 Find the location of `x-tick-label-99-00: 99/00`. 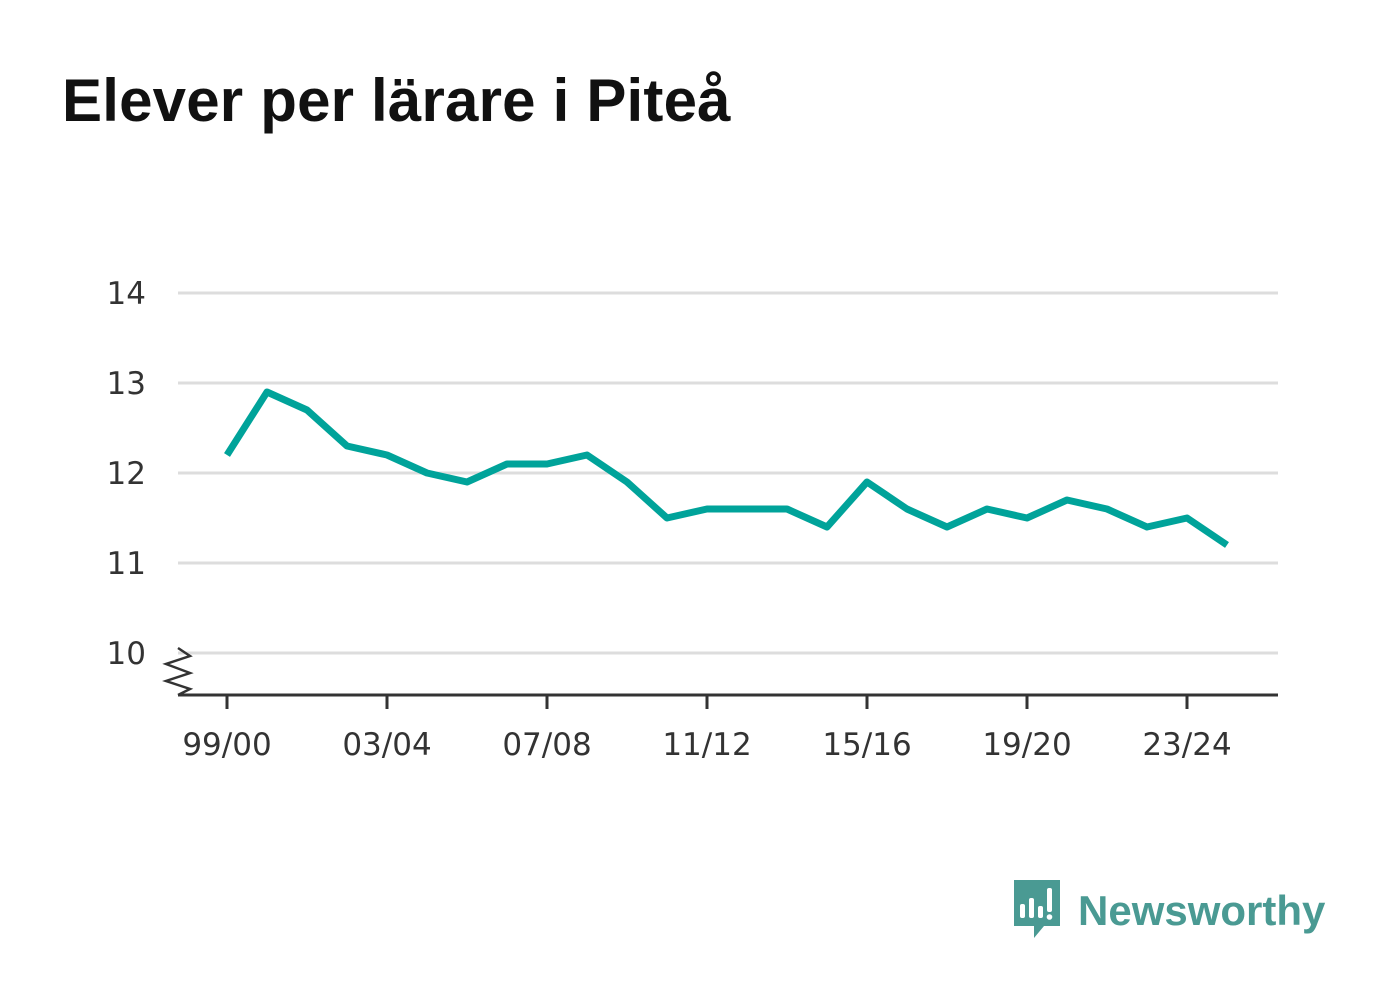

x-tick-label-99-00: 99/00 is located at coordinates (226, 745).